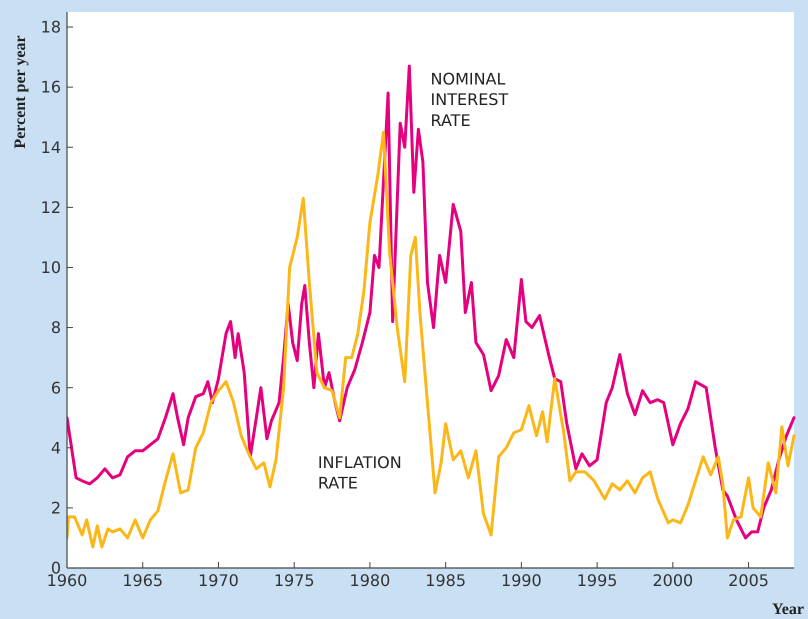  I want to click on y-tick-label: 12, so click(50, 207).